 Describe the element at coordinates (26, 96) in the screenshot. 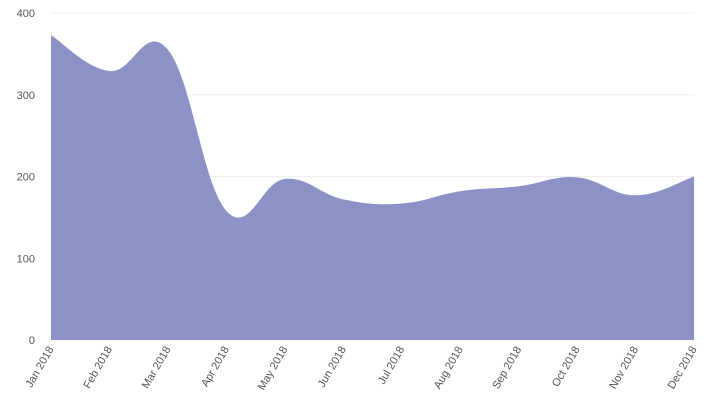

I see `y-tick-label: 300` at that location.